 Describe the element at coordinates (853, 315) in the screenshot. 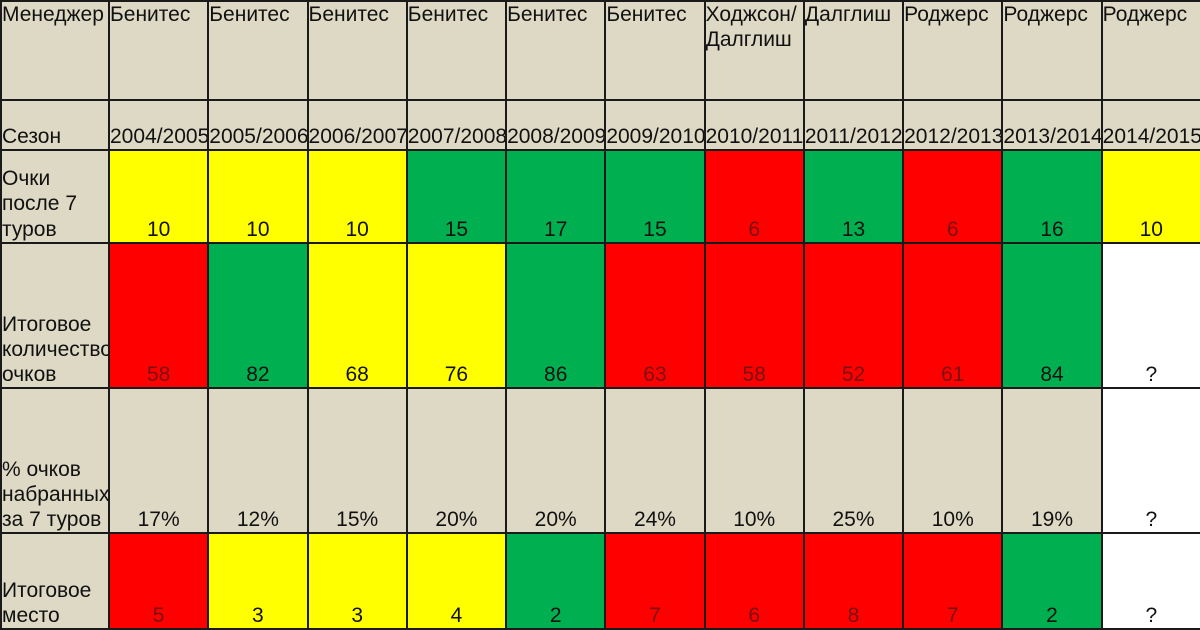

I see `total-cell: 52` at that location.